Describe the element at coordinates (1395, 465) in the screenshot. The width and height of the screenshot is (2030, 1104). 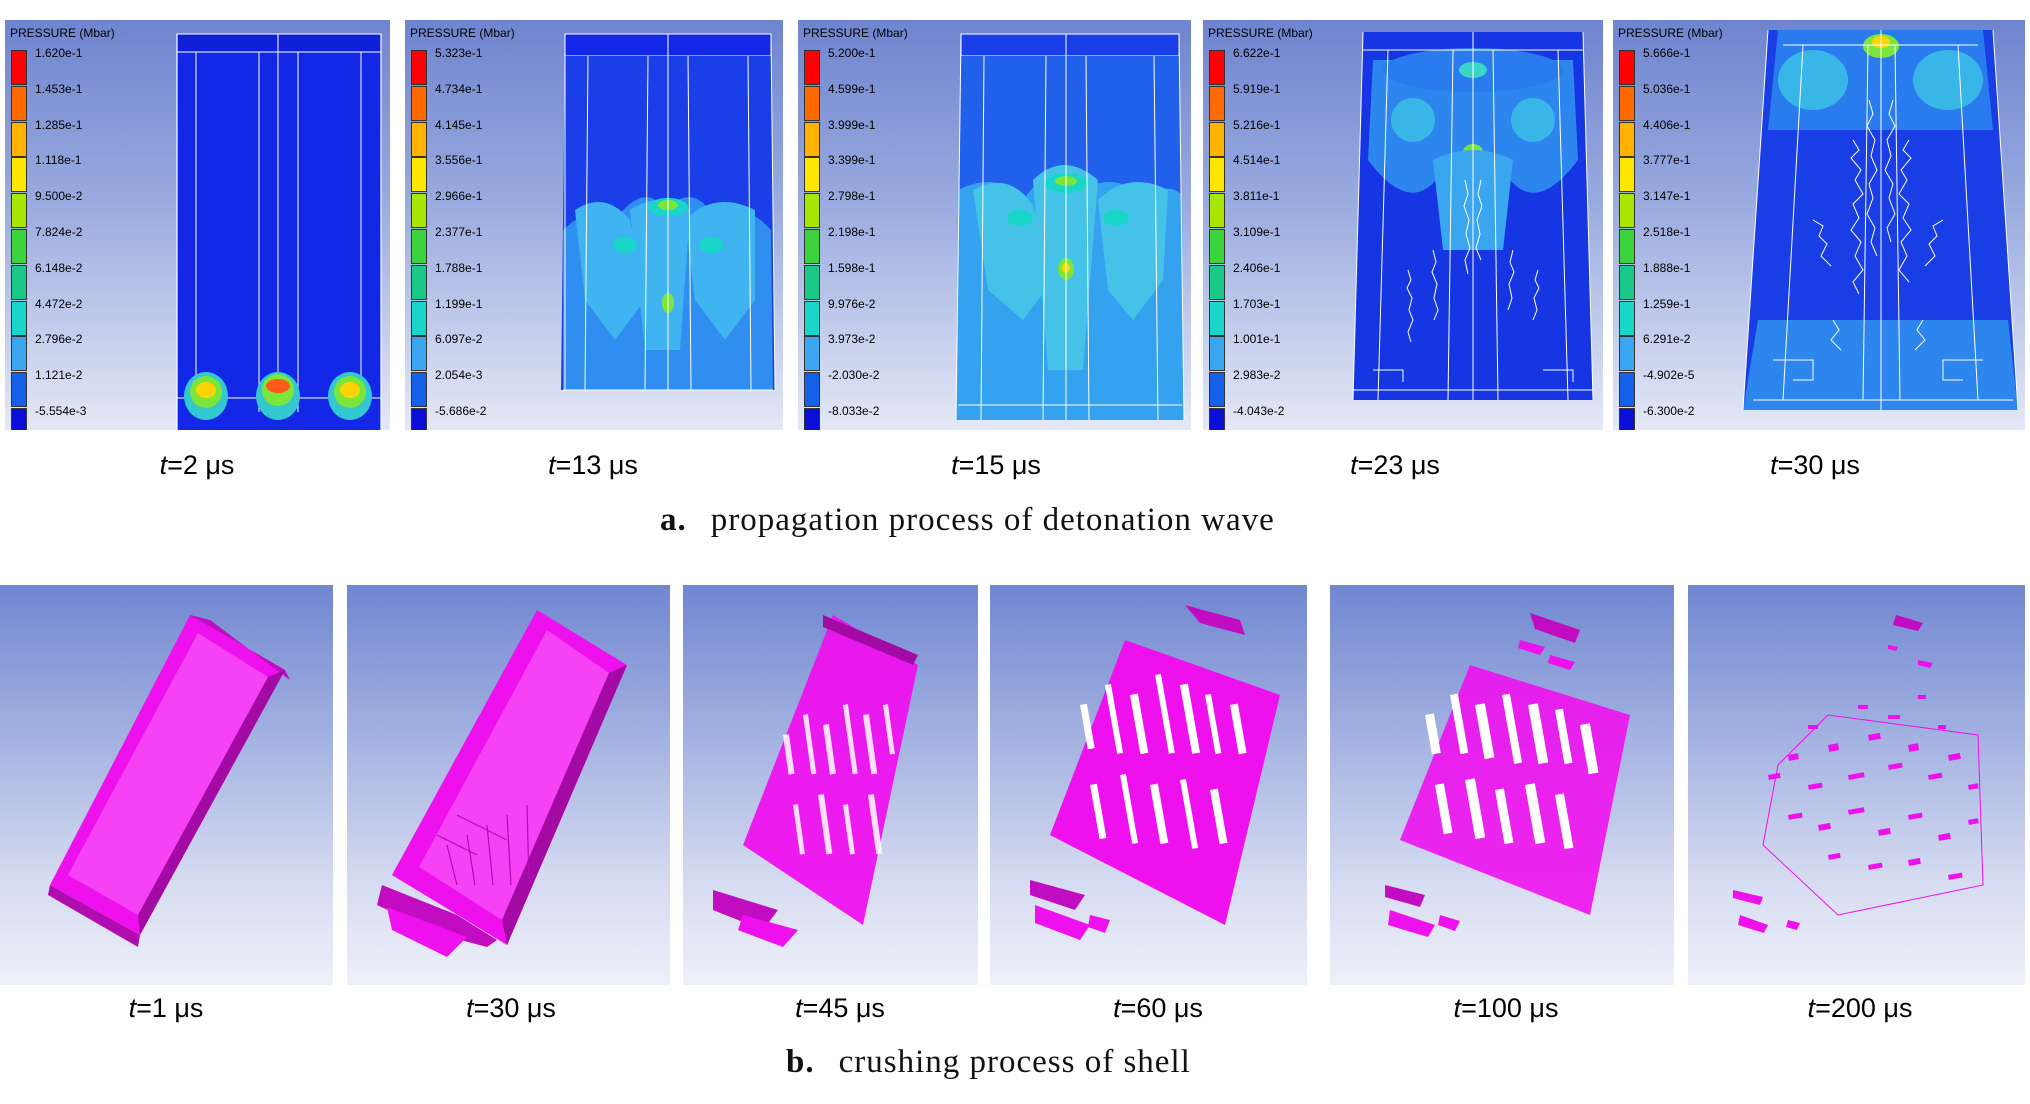
I see `time-label: t=23 μs` at that location.